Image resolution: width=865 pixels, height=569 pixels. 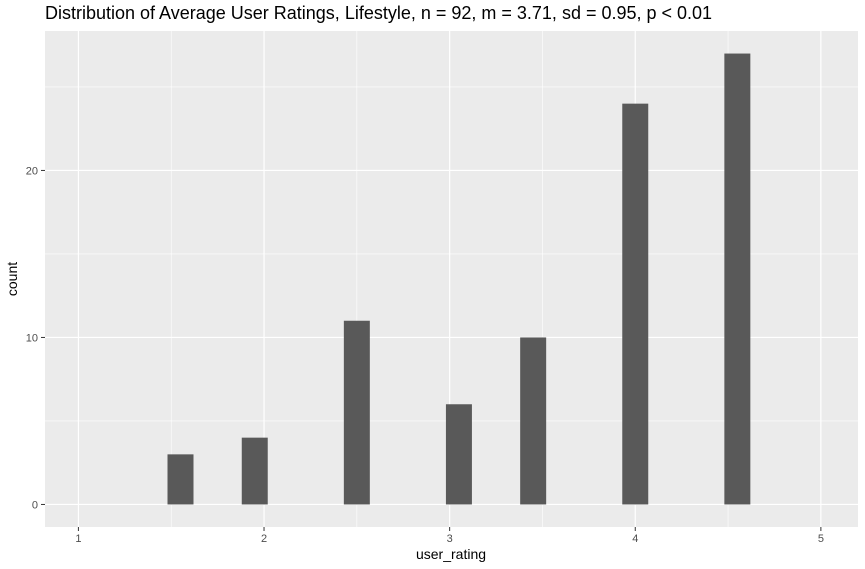 I want to click on y-axis: 0 10 20, so click(x=35, y=338).